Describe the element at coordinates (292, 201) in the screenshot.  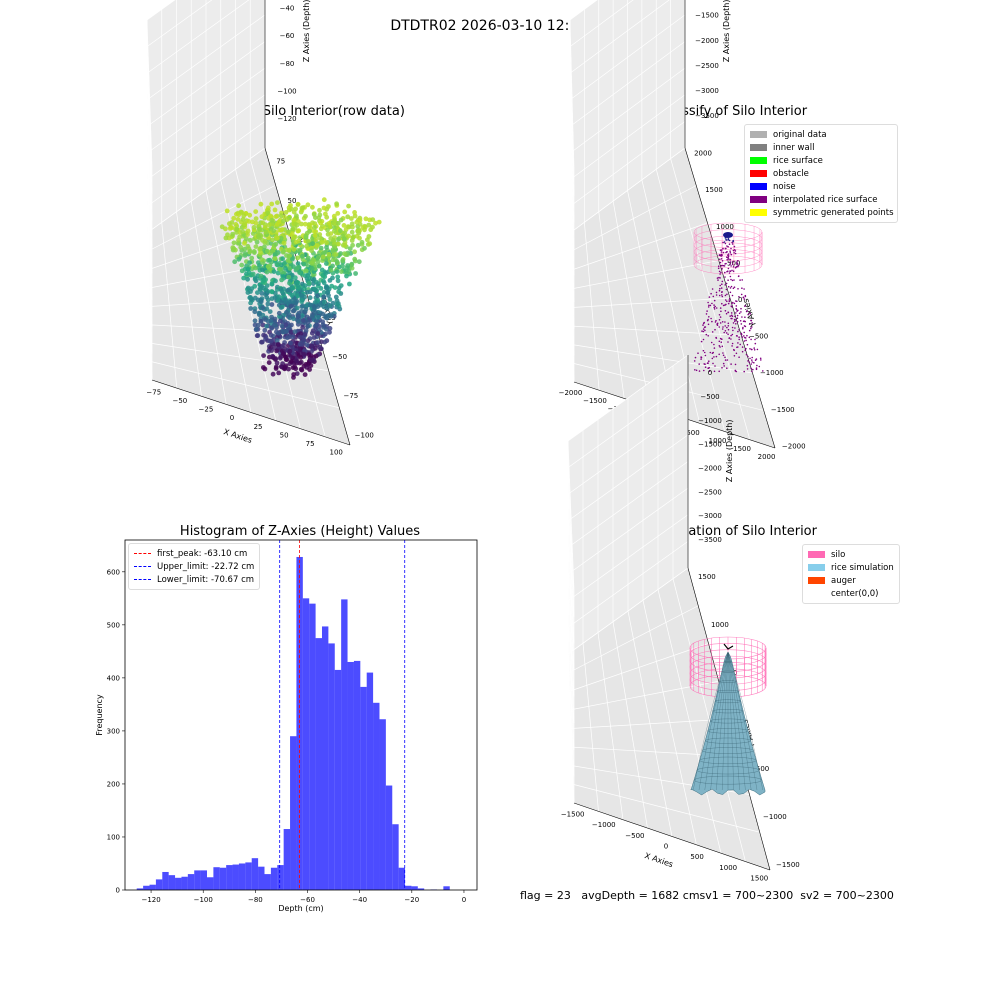
I see `y-tick-label: 50` at that location.